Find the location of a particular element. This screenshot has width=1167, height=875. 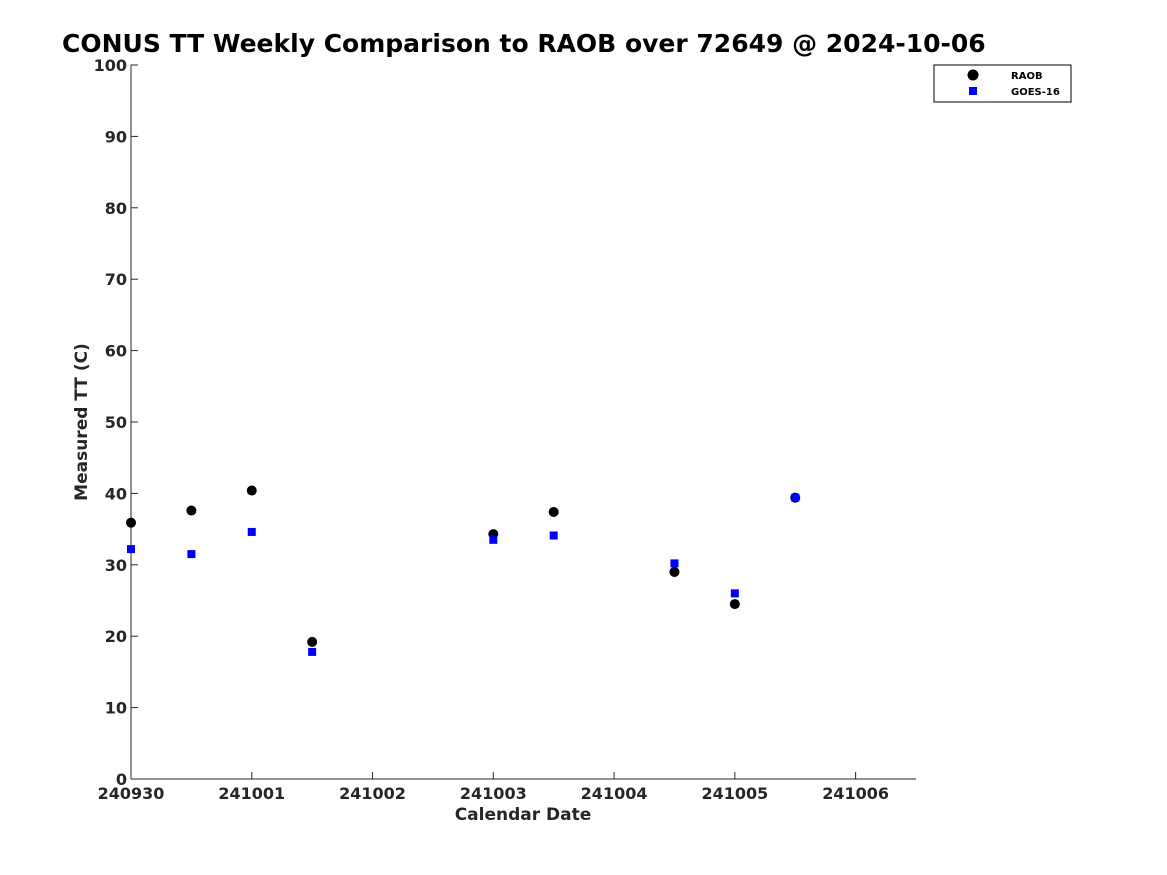

y-tick-label: 0 is located at coordinates (121, 779).